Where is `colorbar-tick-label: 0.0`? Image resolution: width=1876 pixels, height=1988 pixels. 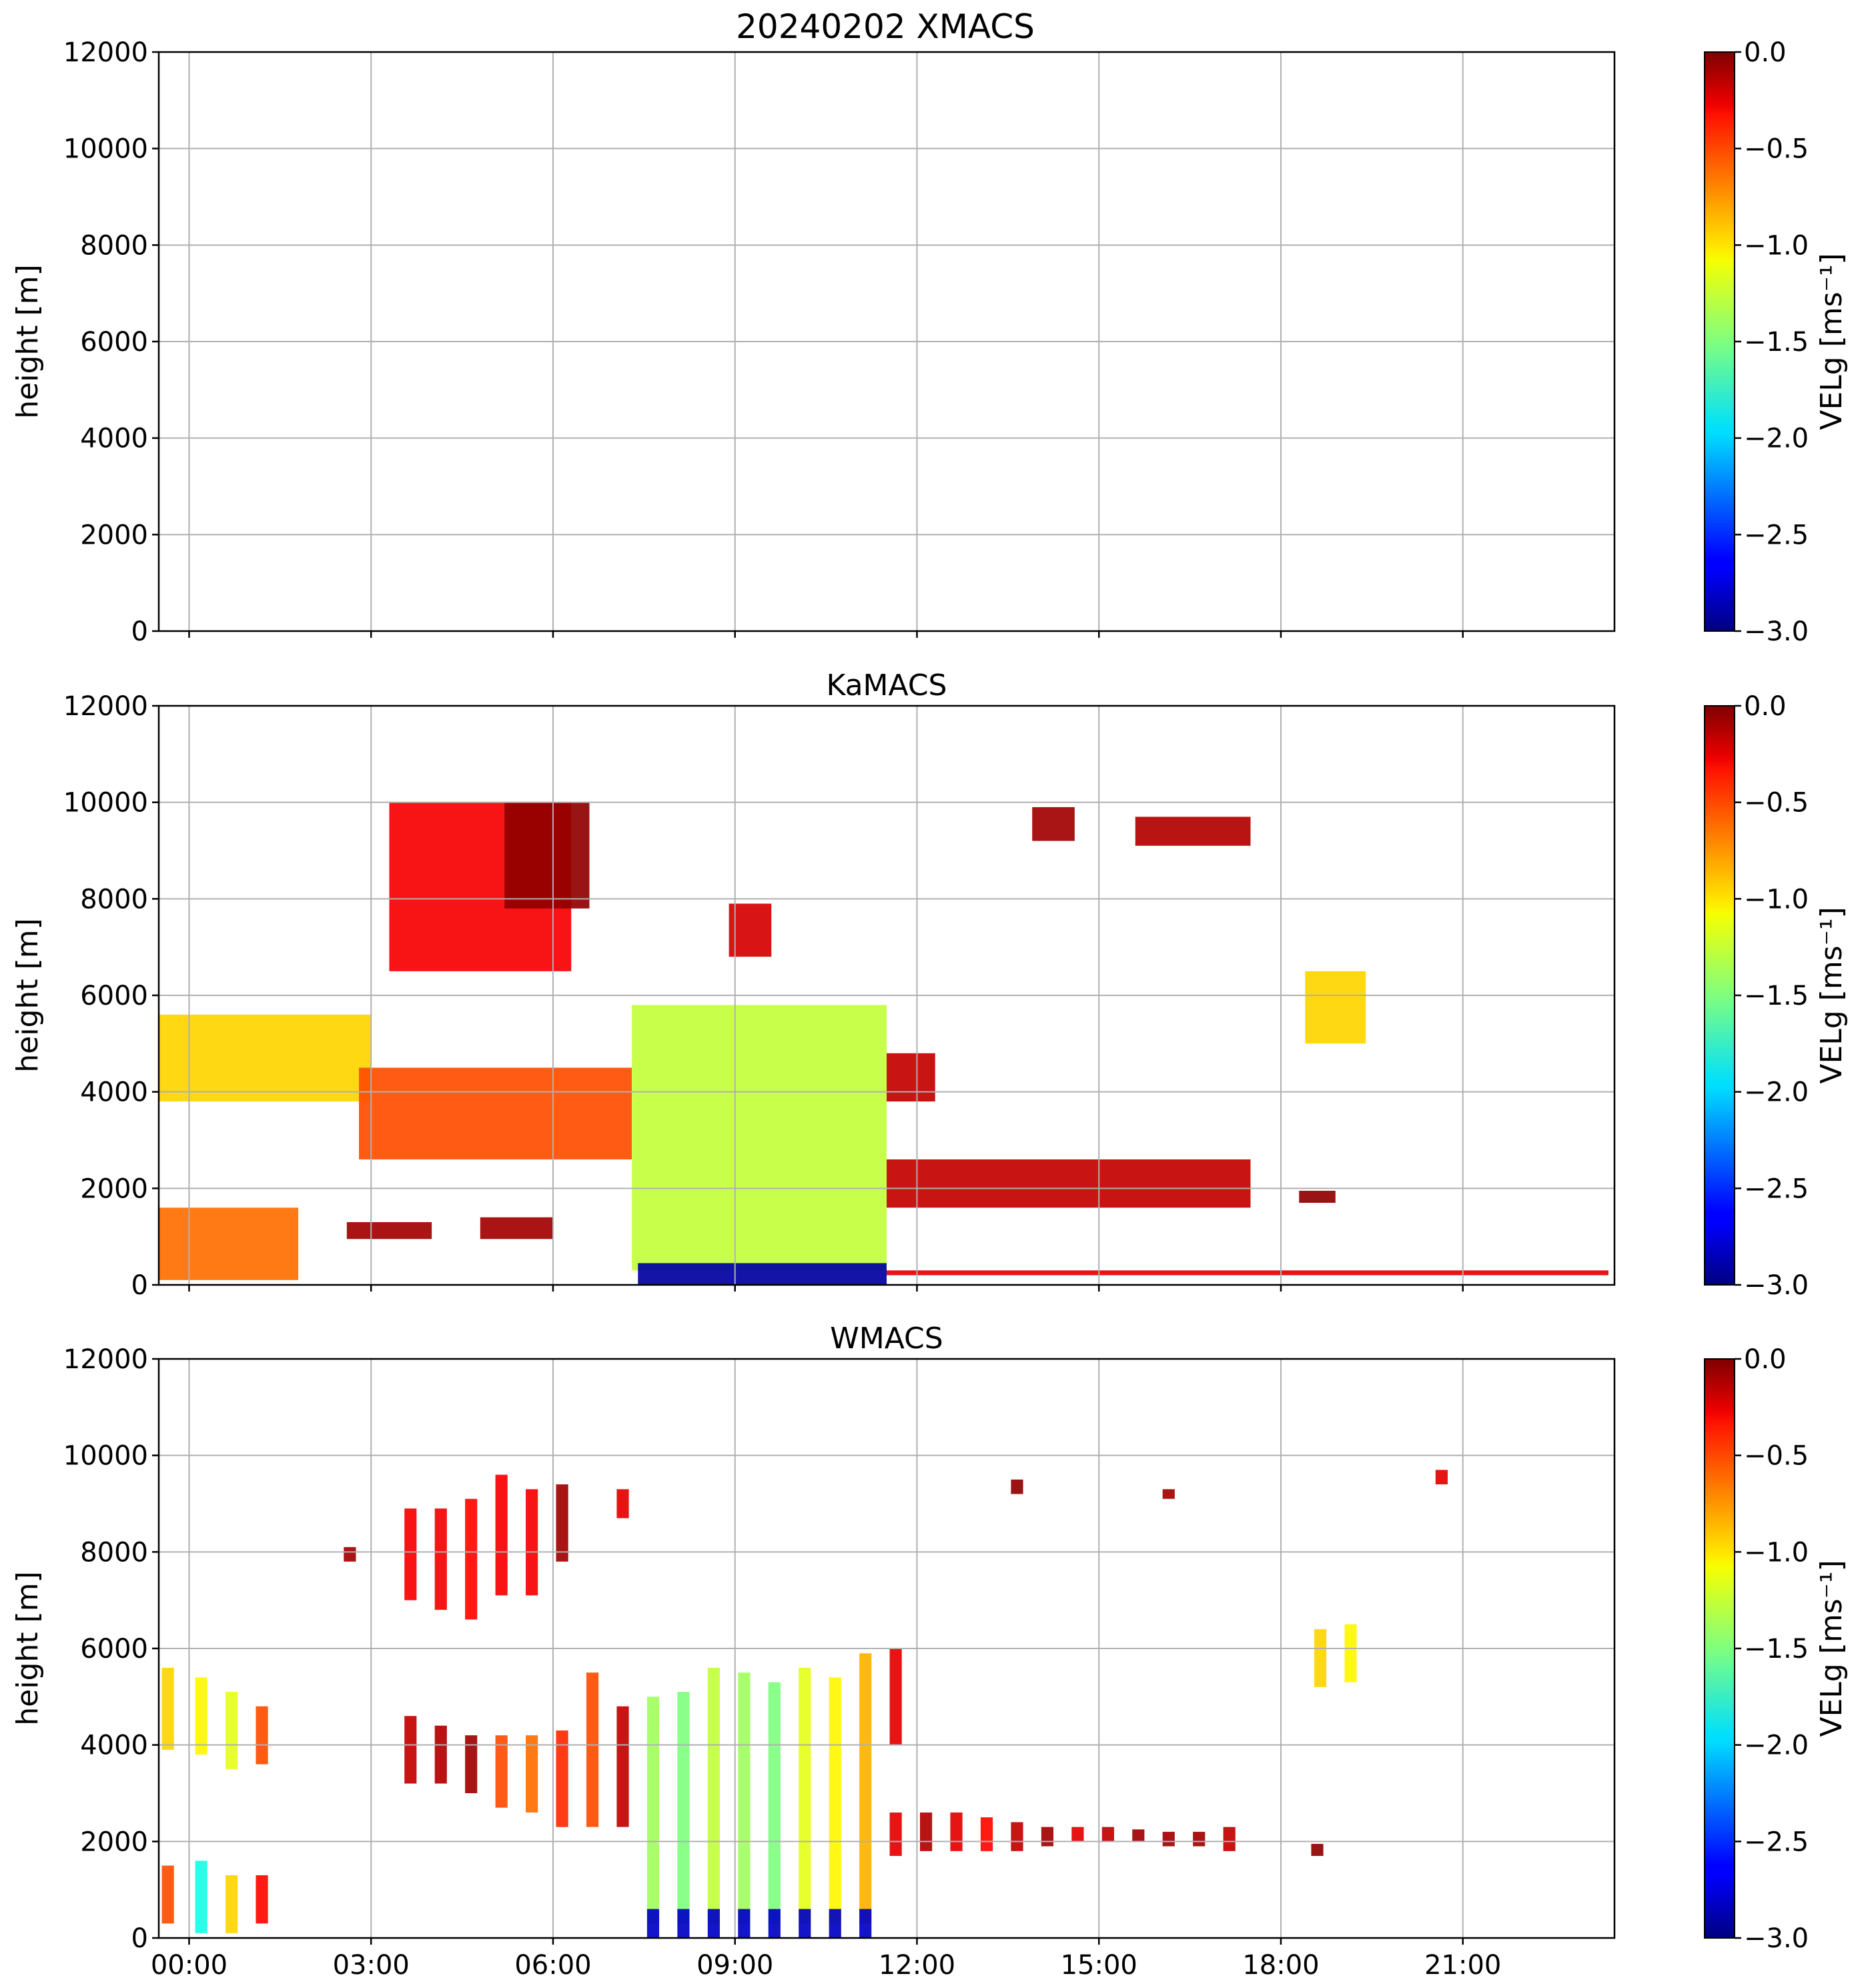
colorbar-tick-label: 0.0 is located at coordinates (1765, 52).